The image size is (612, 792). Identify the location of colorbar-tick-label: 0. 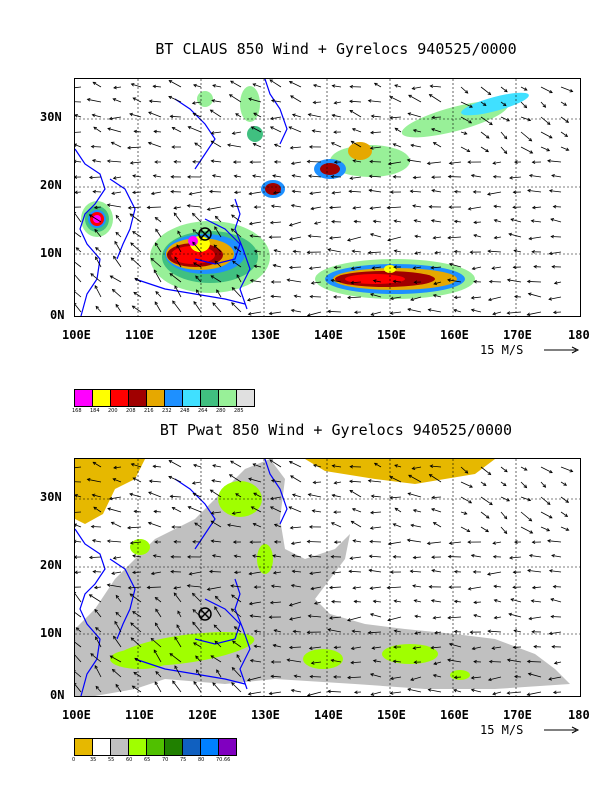
(74, 760).